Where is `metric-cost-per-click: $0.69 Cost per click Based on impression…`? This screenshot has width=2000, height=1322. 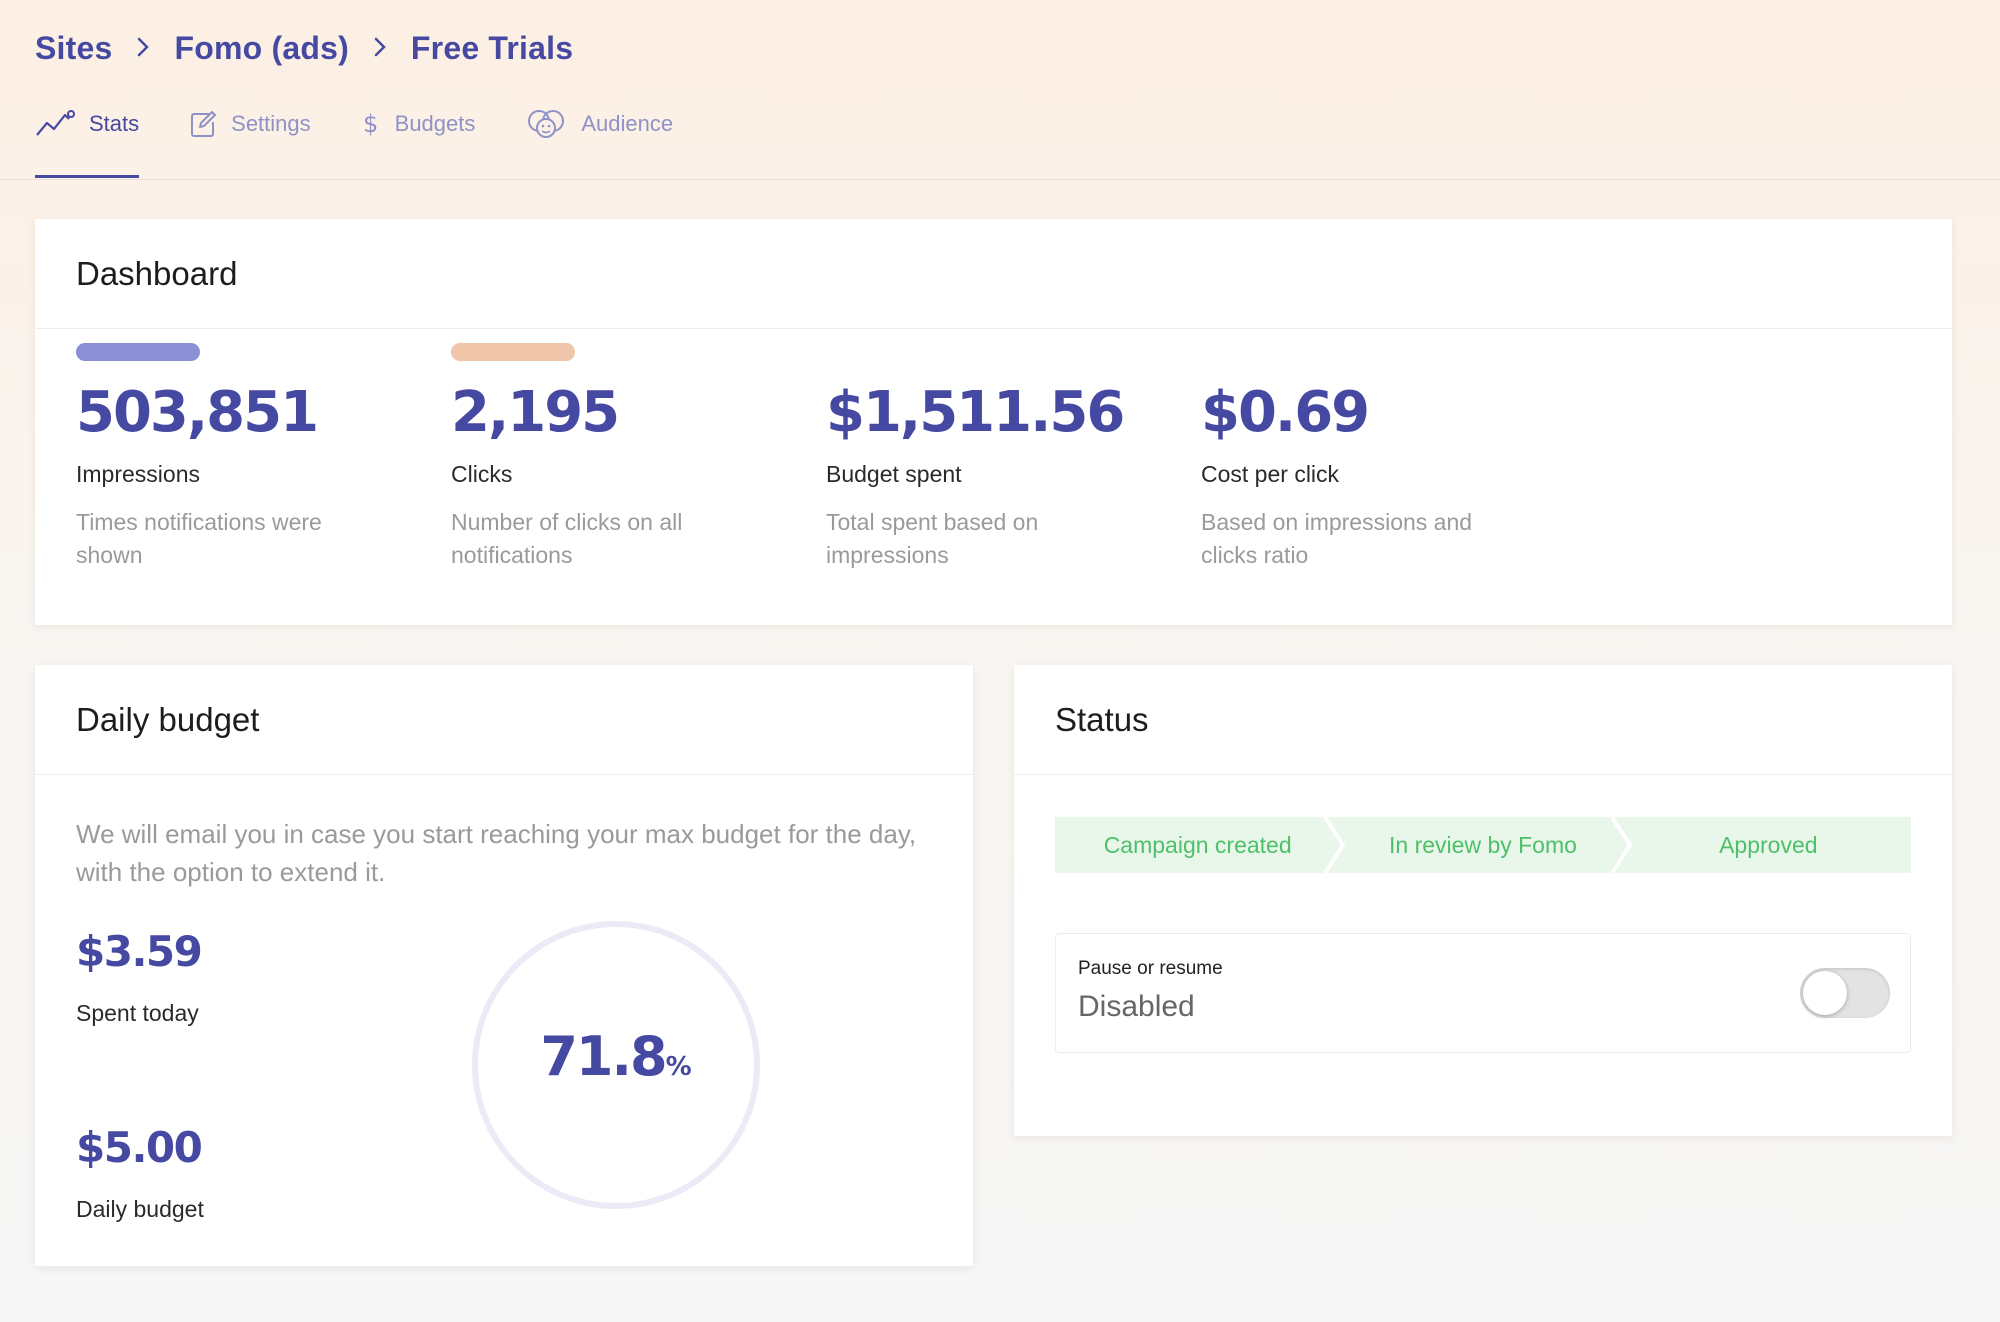 metric-cost-per-click: $0.69 Cost per click Based on impression… is located at coordinates (1351, 457).